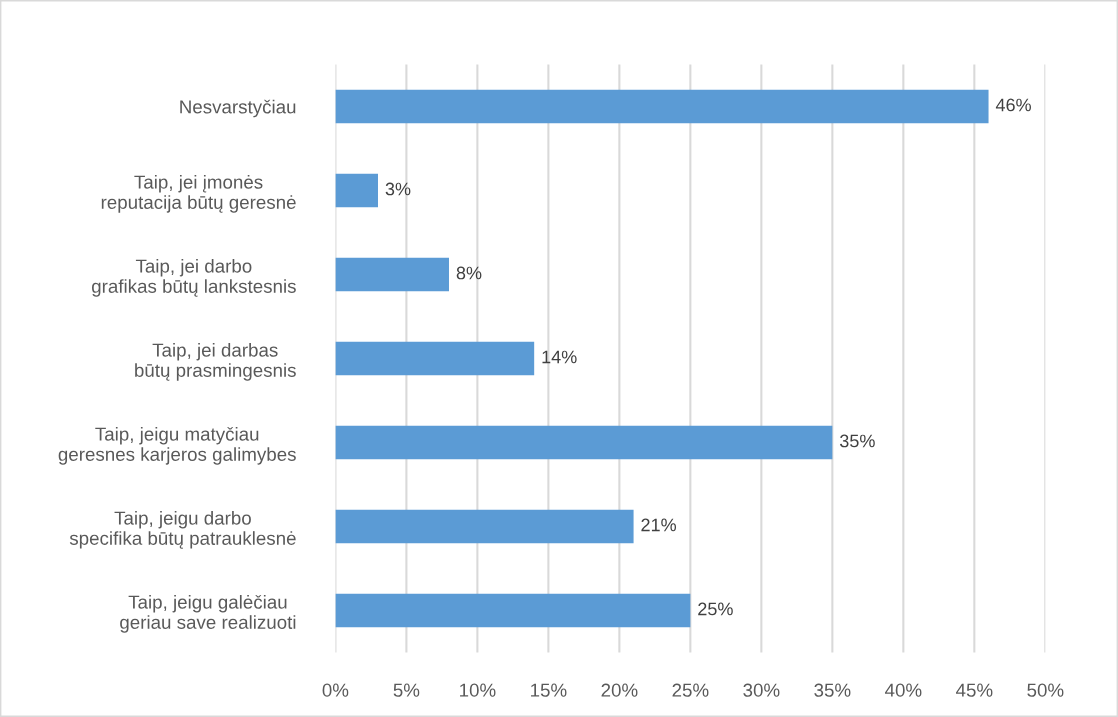 This screenshot has height=717, width=1118. Describe the element at coordinates (690, 690) in the screenshot. I see `x-tick-label: 25%` at that location.